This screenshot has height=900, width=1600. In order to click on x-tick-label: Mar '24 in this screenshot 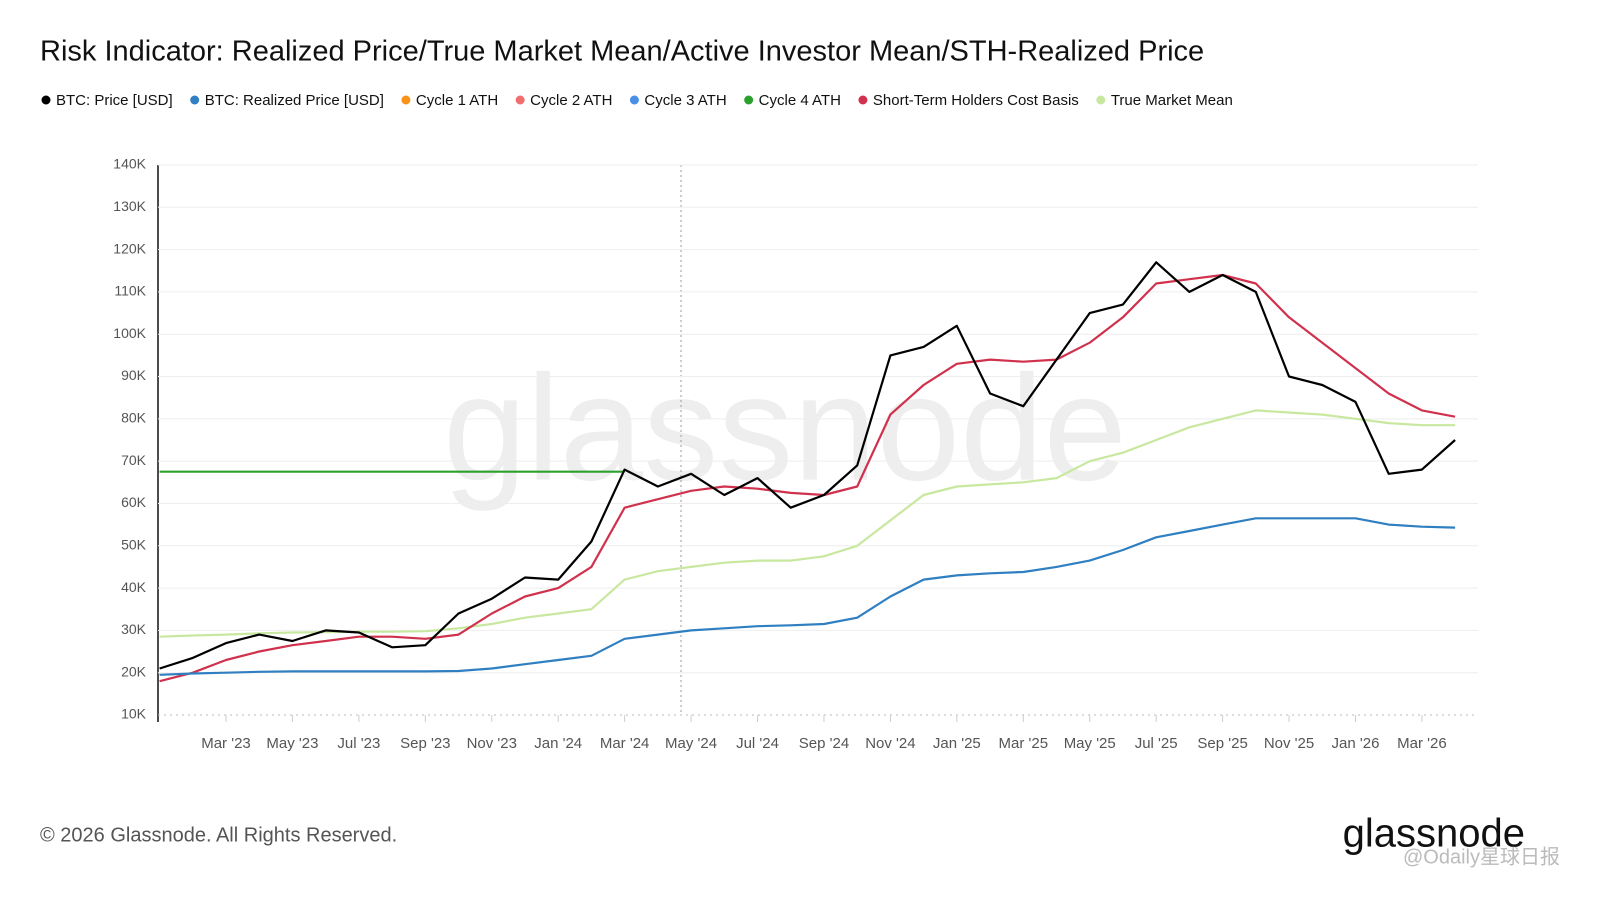, I will do `click(625, 743)`.